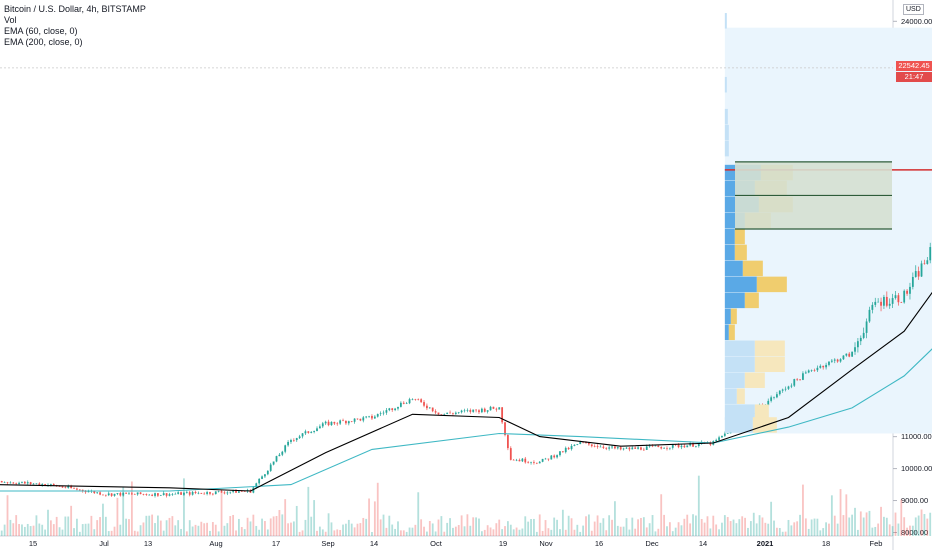 This screenshot has width=932, height=550. Describe the element at coordinates (761, 412) in the screenshot. I see `vp-bar-faint-down` at that location.